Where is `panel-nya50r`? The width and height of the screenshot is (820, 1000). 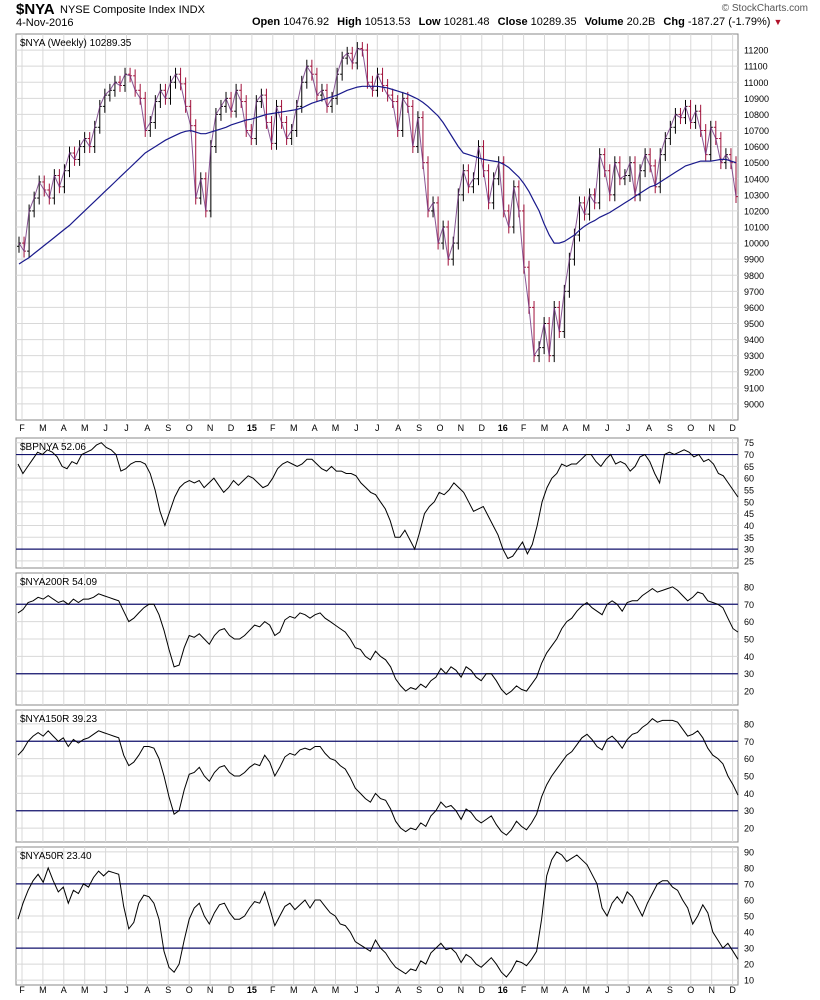 panel-nya50r is located at coordinates (377, 916).